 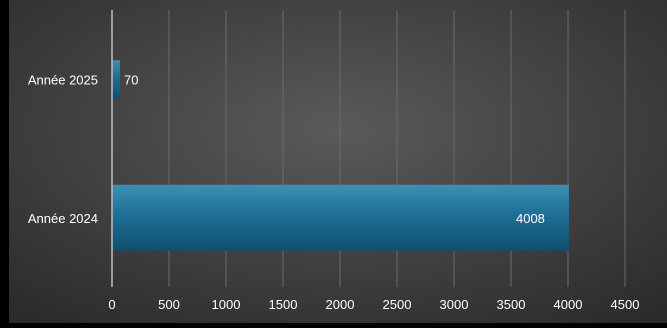 What do you see at coordinates (397, 304) in the screenshot?
I see `x-tick-label: 2500` at bounding box center [397, 304].